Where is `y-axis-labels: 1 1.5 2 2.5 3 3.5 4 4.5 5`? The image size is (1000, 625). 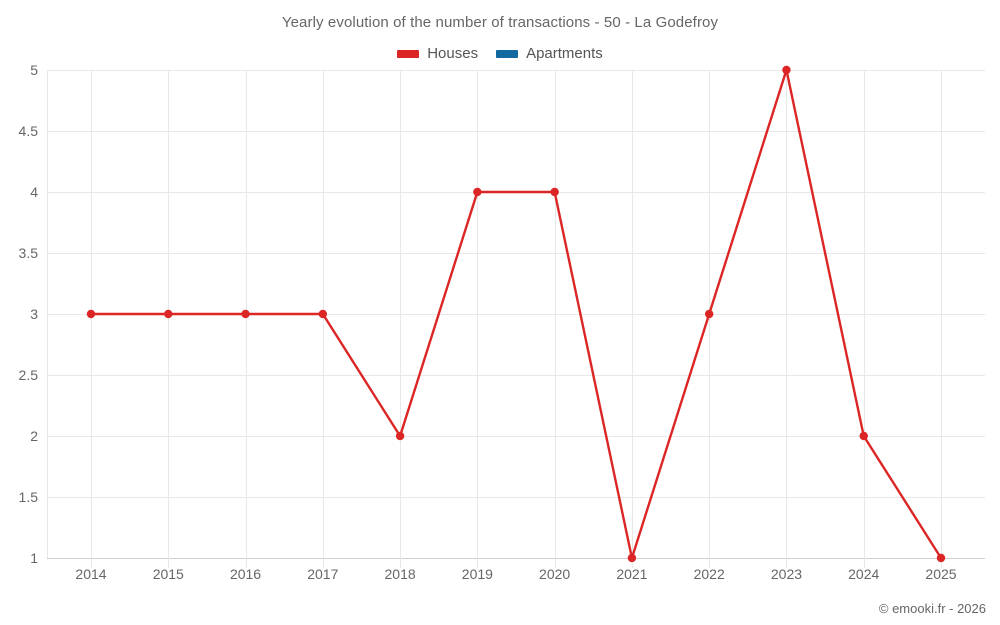
y-axis-labels: 1 1.5 2 2.5 3 3.5 4 4.5 5 is located at coordinates (19, 314).